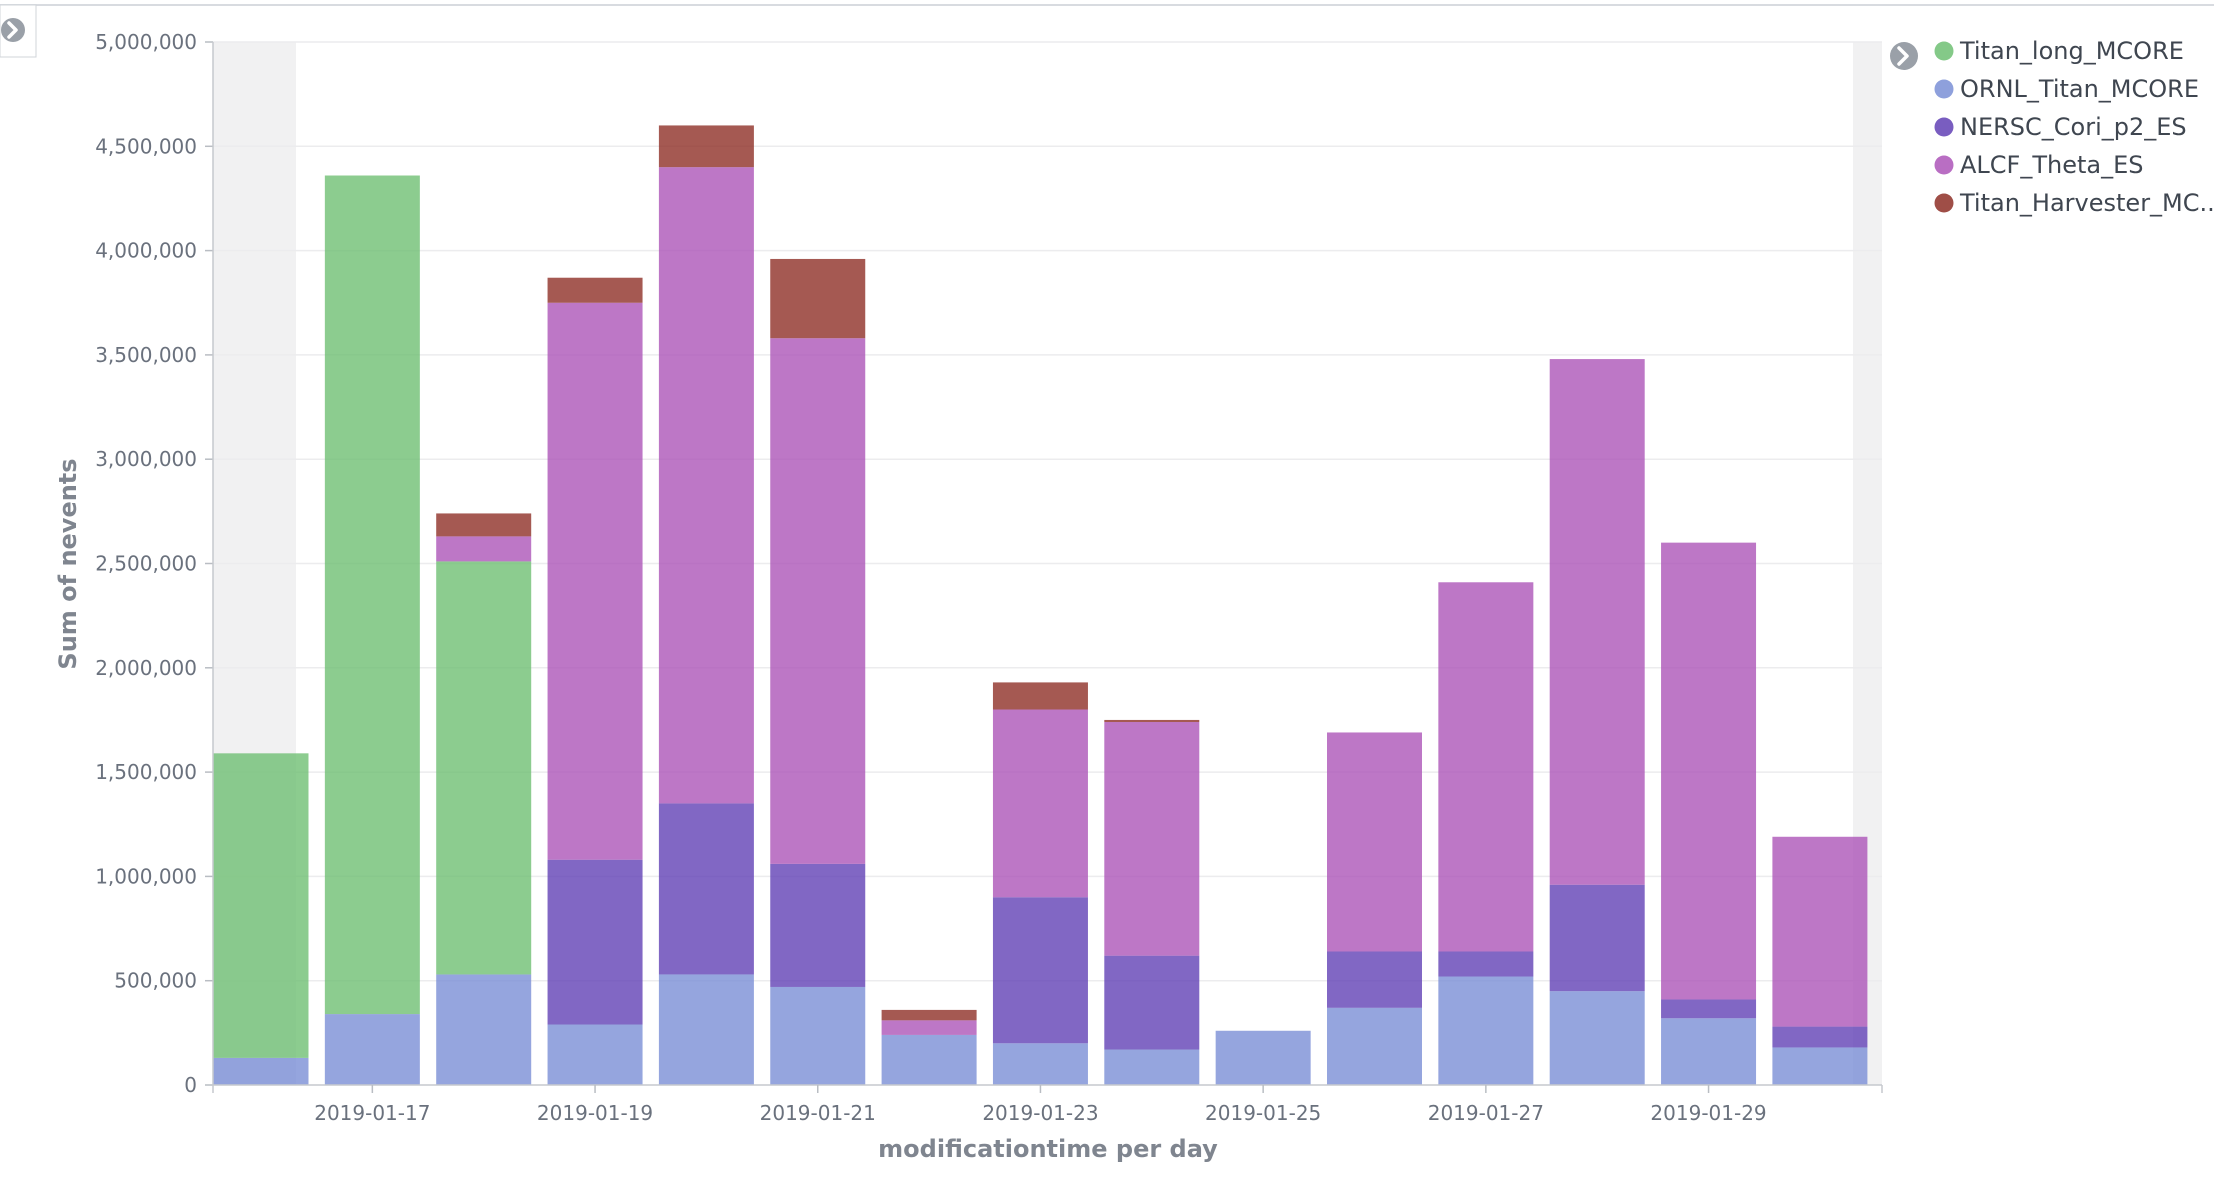 Image resolution: width=2214 pixels, height=1196 pixels. What do you see at coordinates (146, 251) in the screenshot?
I see `y-tick-label: 4,000,000` at bounding box center [146, 251].